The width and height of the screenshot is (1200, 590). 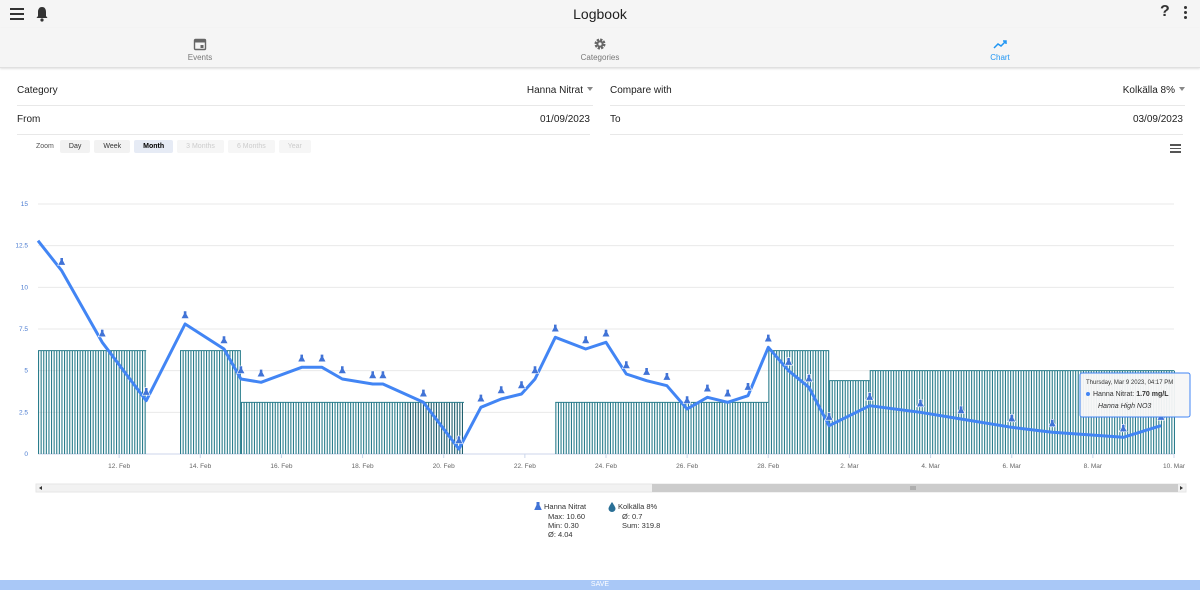 I want to click on tab-chart: Chart, so click(x=1000, y=48).